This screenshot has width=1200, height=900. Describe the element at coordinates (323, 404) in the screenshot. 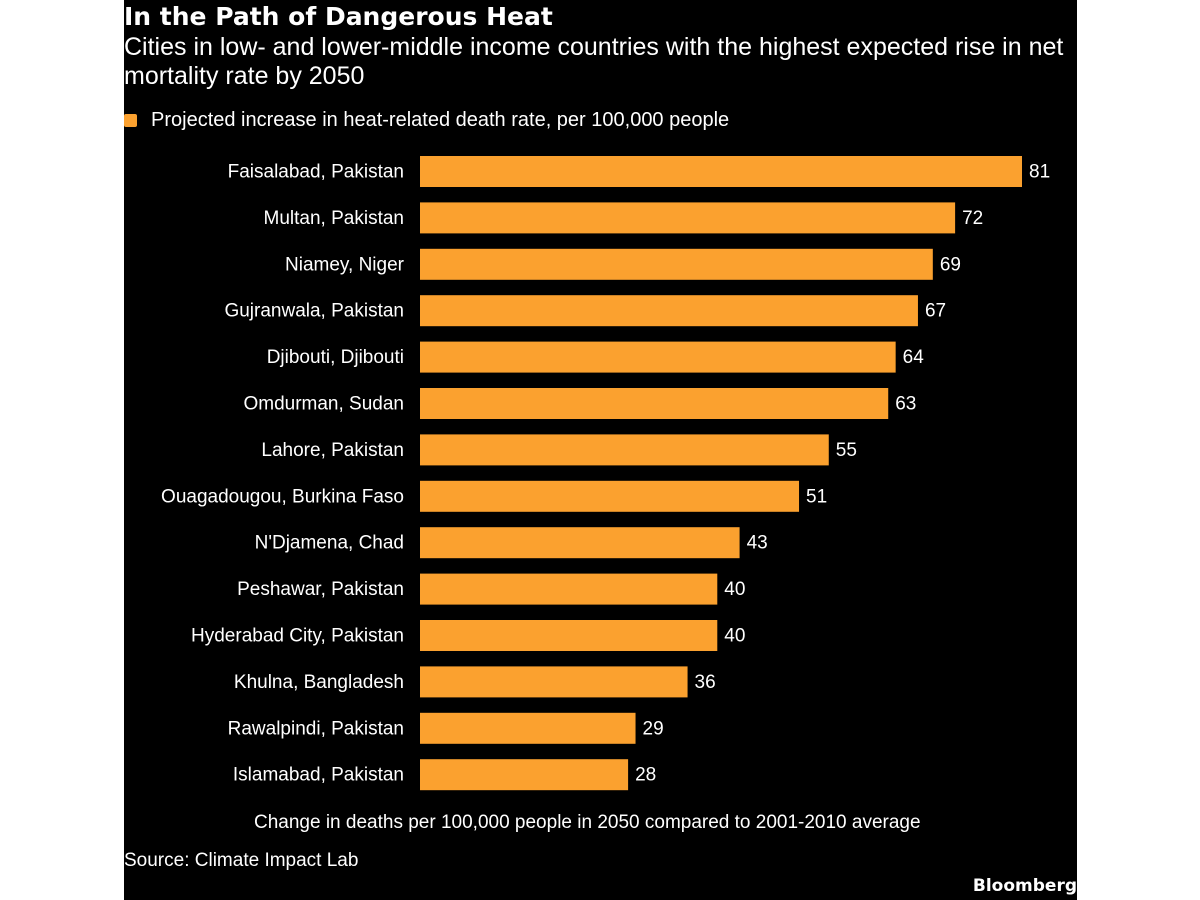

I see `category-label: Omdurman, Sudan` at that location.